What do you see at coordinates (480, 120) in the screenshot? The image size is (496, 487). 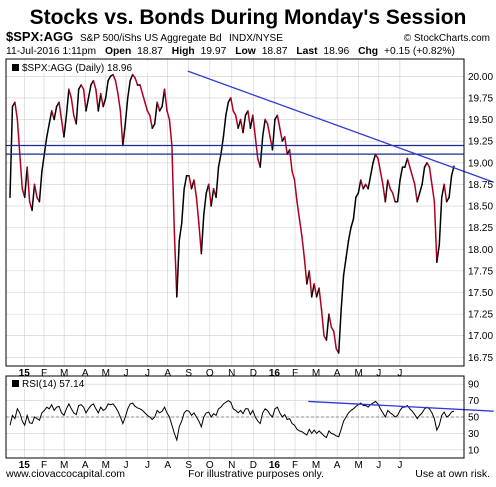 I see `main-y-tick-label: 19.50` at bounding box center [480, 120].